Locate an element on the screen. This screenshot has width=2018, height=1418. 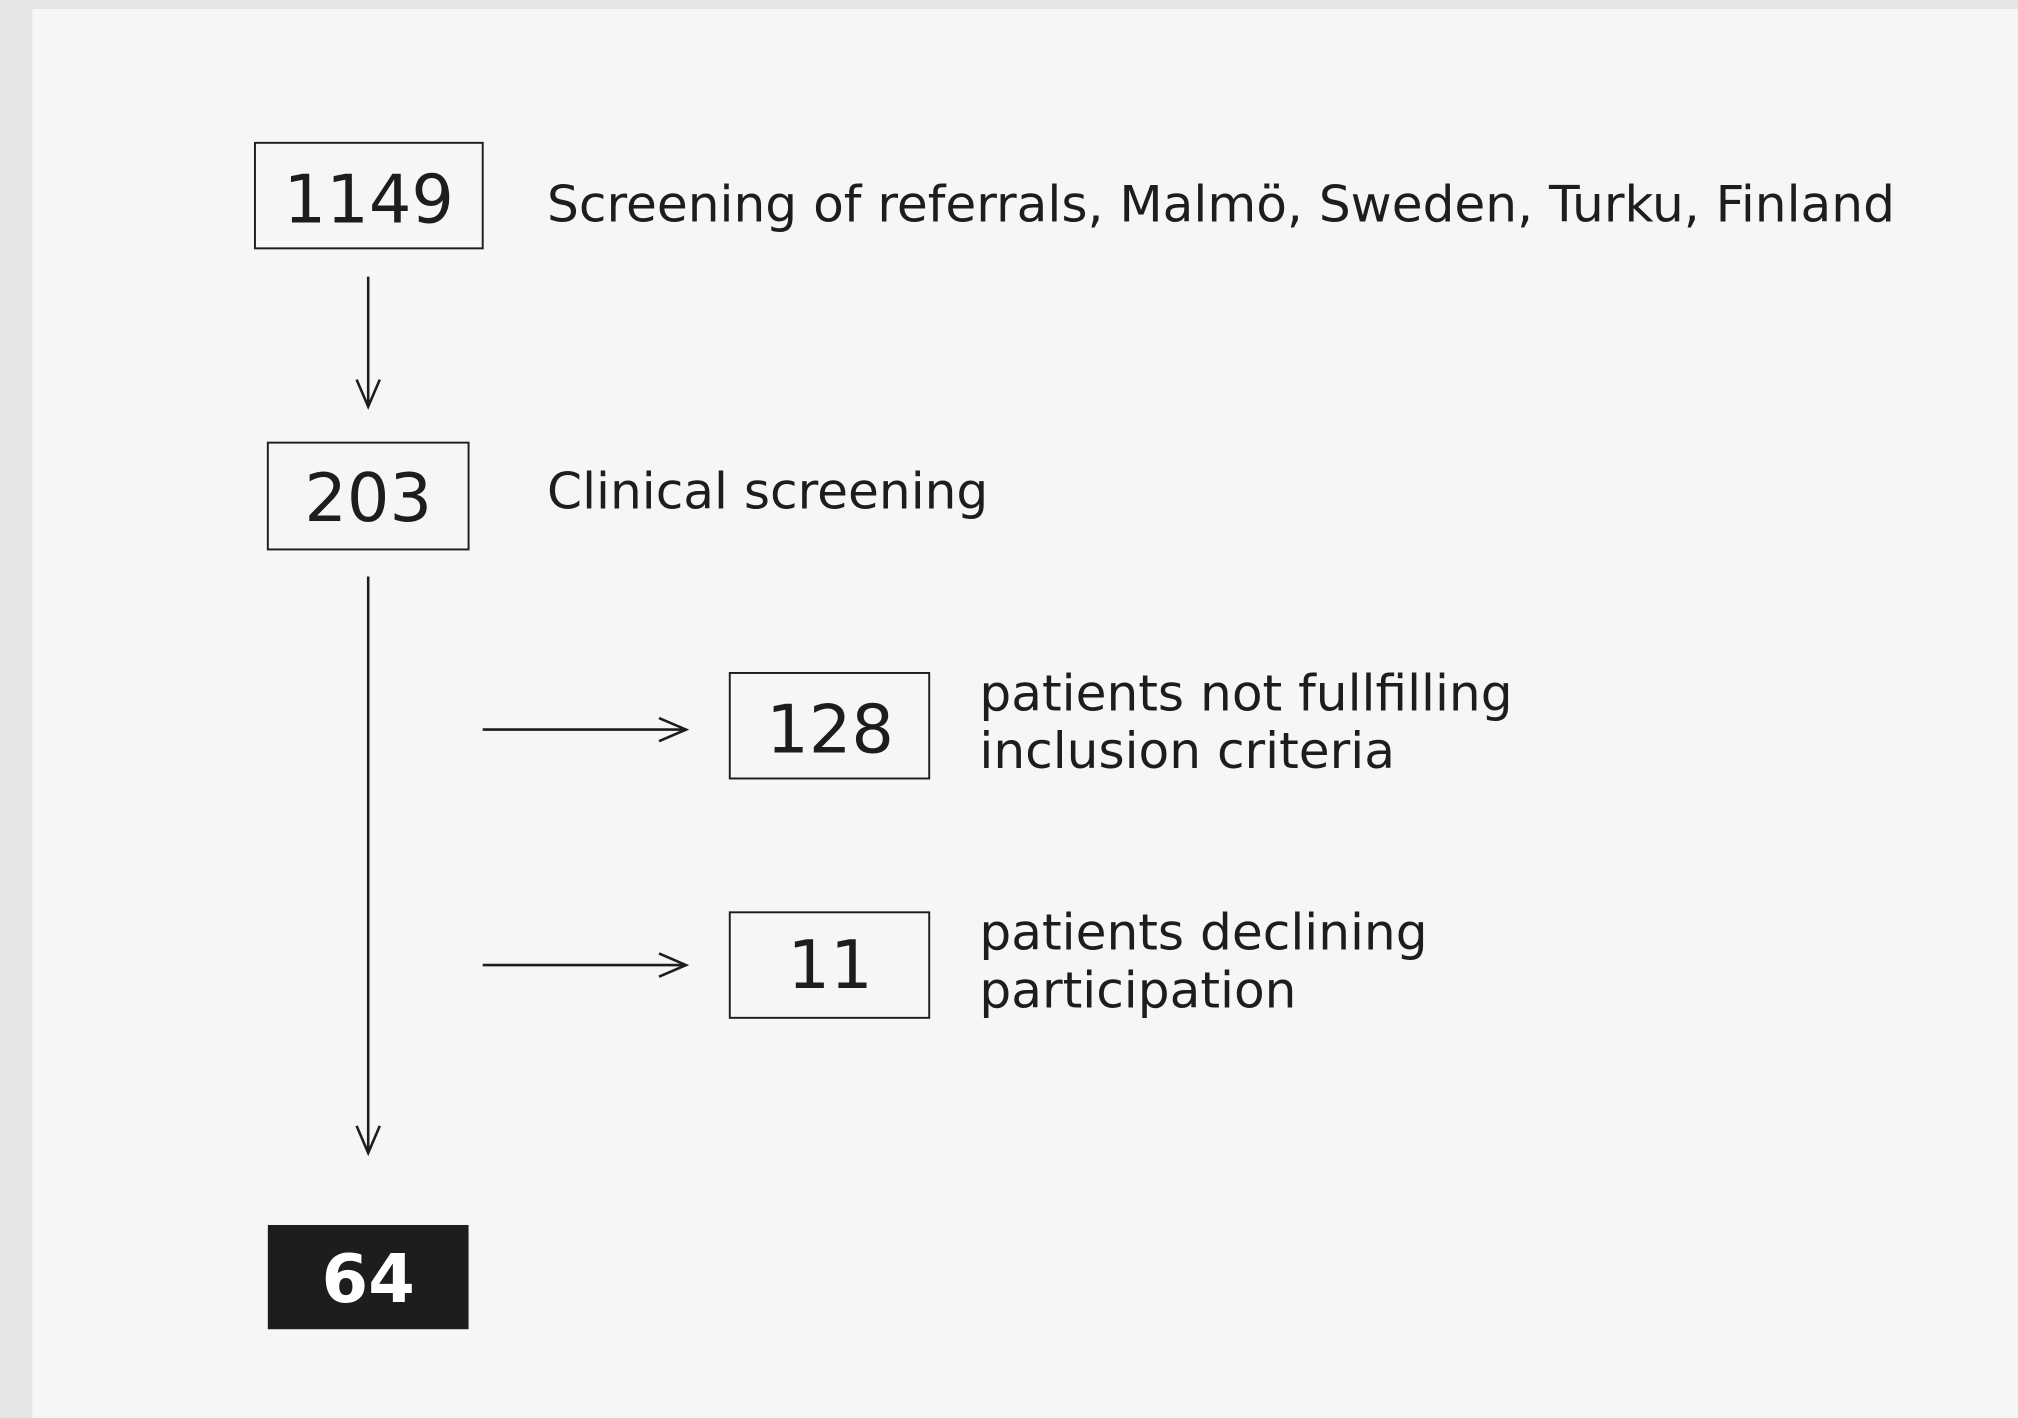
result-box is located at coordinates (368, 1277).